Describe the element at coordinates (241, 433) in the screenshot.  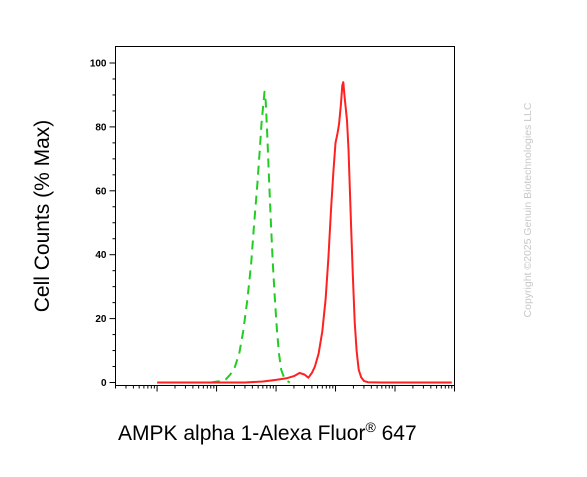
I see `x-axis-title-main: AMPK alpha 1-Alexa Fluor` at that location.